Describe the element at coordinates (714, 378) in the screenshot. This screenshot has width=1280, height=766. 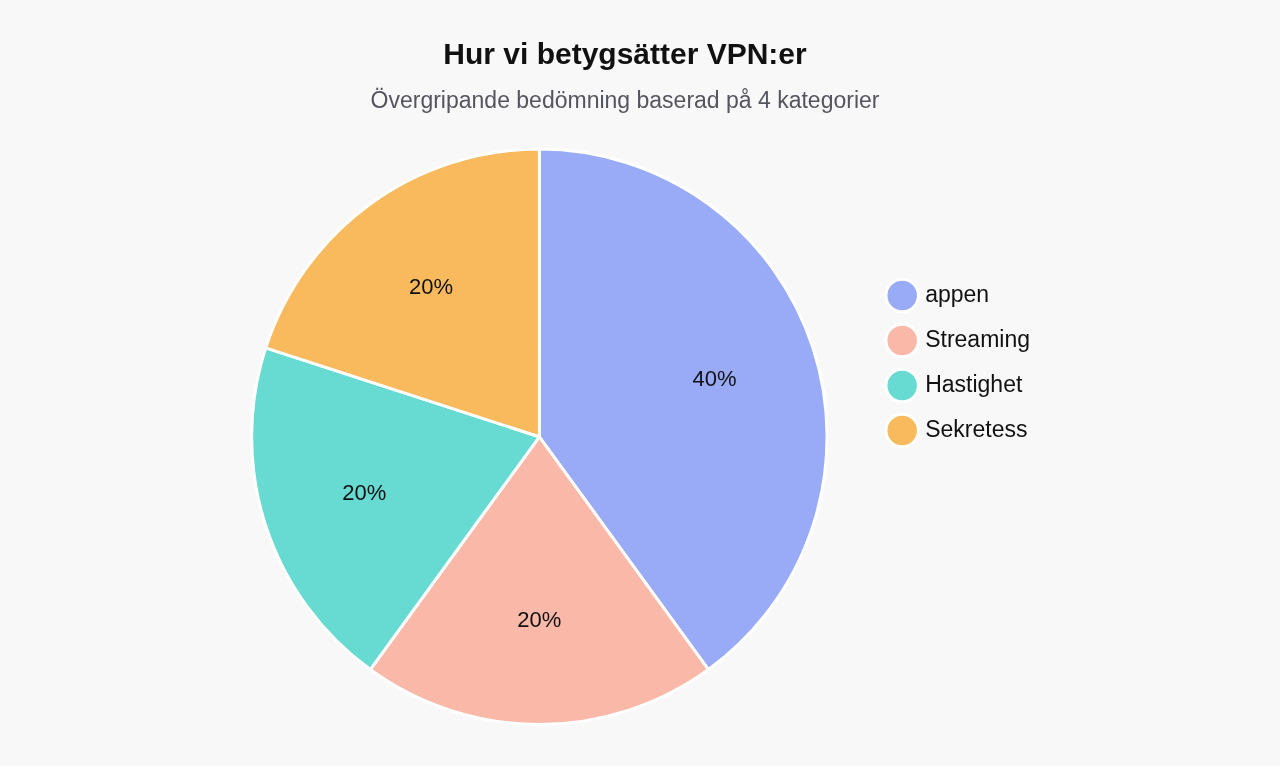
I see `data-label: 40%` at that location.